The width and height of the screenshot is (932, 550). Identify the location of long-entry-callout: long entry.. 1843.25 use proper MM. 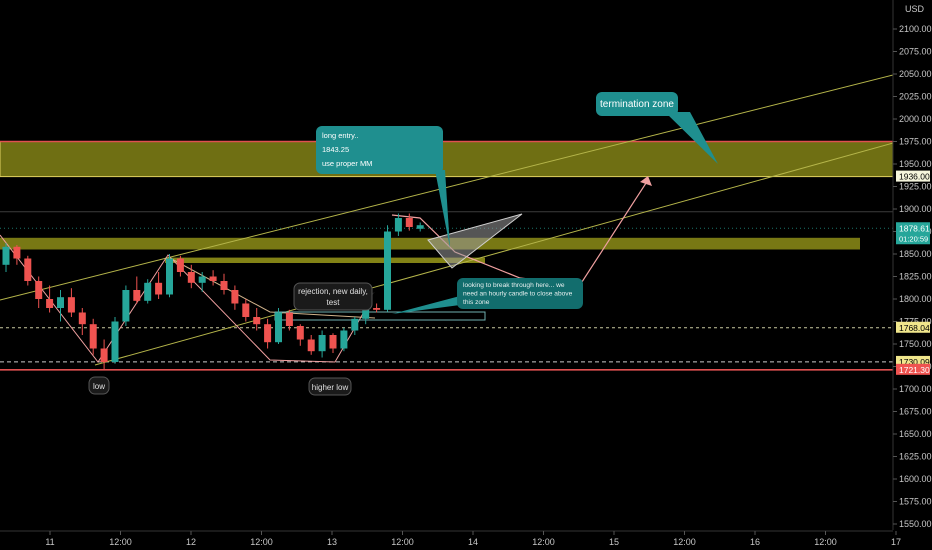
(379, 150).